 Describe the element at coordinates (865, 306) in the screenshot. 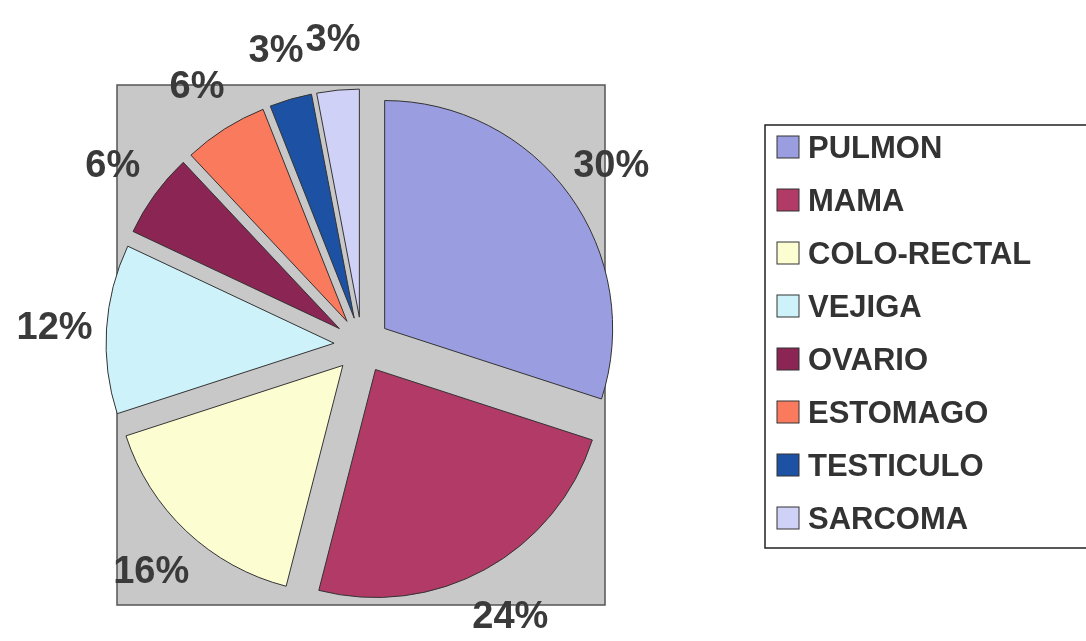

I see `legend-label: VEJIGA` at that location.